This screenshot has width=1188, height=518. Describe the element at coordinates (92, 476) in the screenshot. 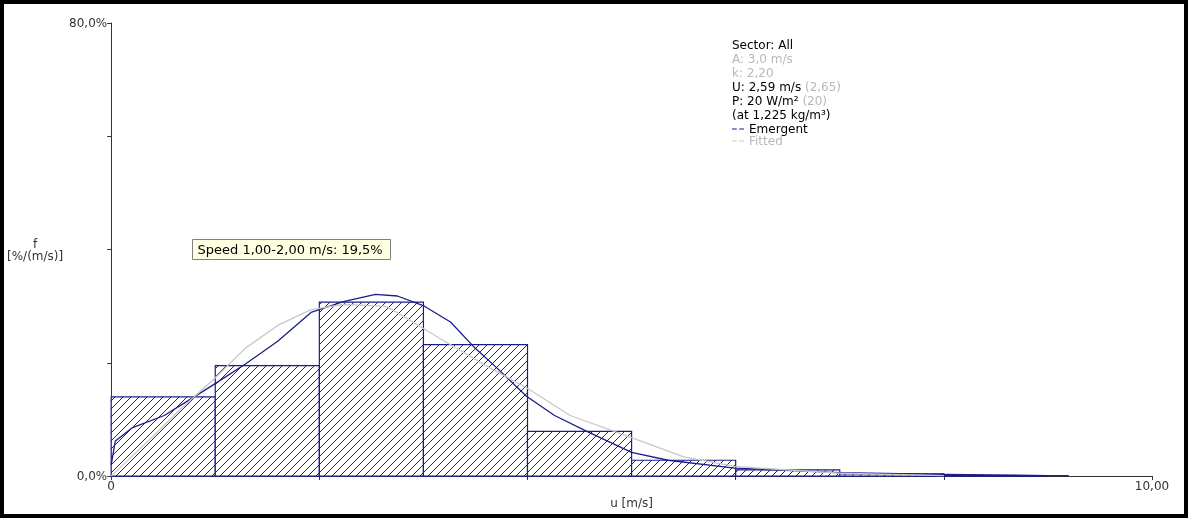

I see `y-tick-label: 0,0%` at that location.